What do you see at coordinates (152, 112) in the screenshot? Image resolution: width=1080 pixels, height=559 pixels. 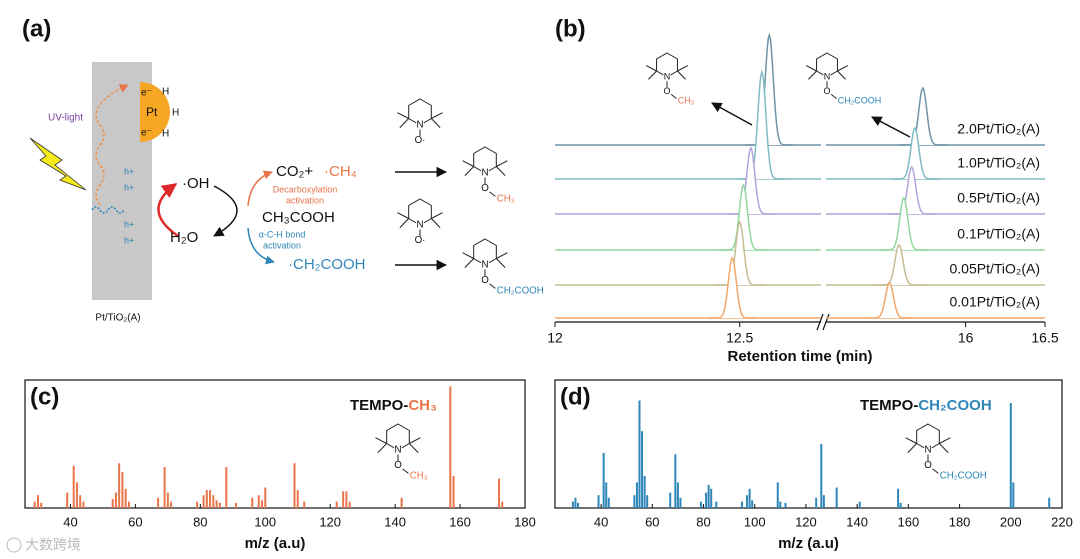 I see `pt-label: Pt` at bounding box center [152, 112].